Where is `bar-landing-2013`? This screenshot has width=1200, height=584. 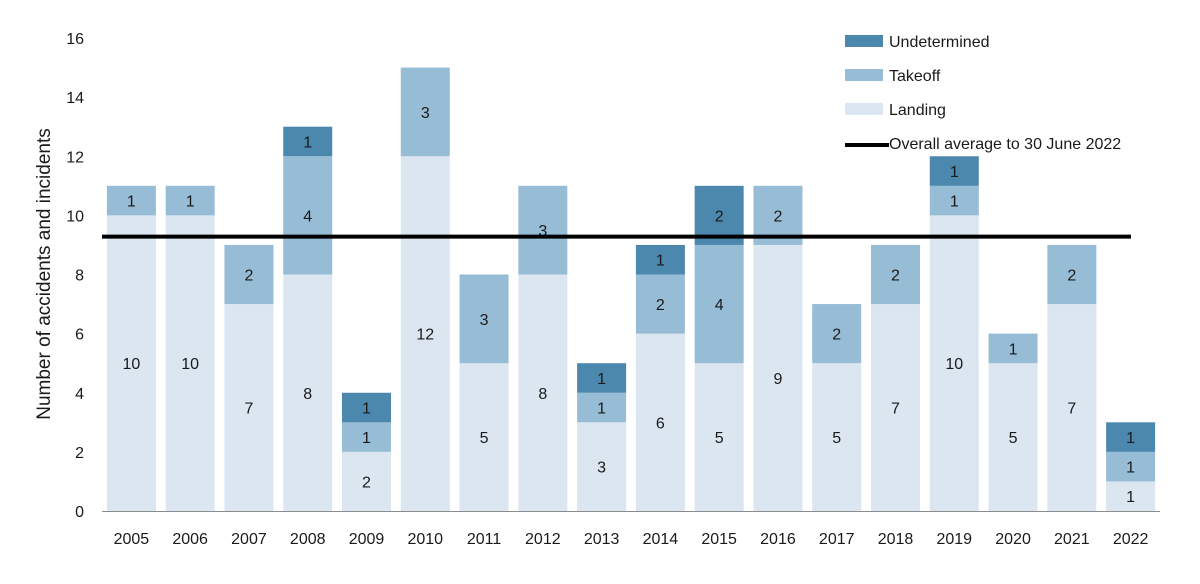 bar-landing-2013 is located at coordinates (602, 466).